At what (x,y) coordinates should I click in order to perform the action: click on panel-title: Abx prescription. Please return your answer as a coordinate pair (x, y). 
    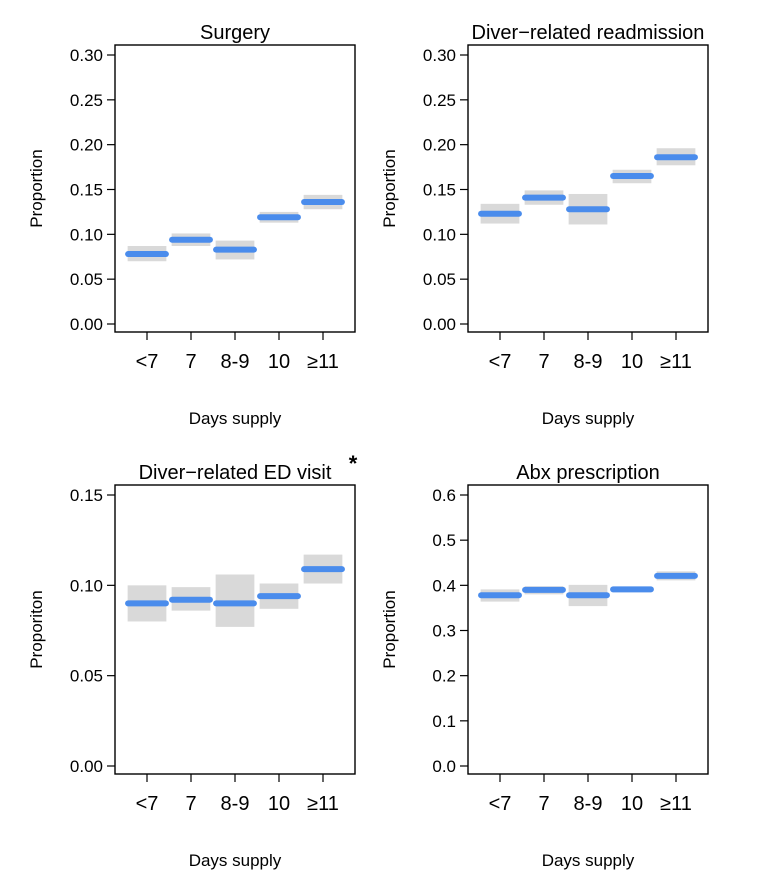
    Looking at the image, I should click on (587, 473).